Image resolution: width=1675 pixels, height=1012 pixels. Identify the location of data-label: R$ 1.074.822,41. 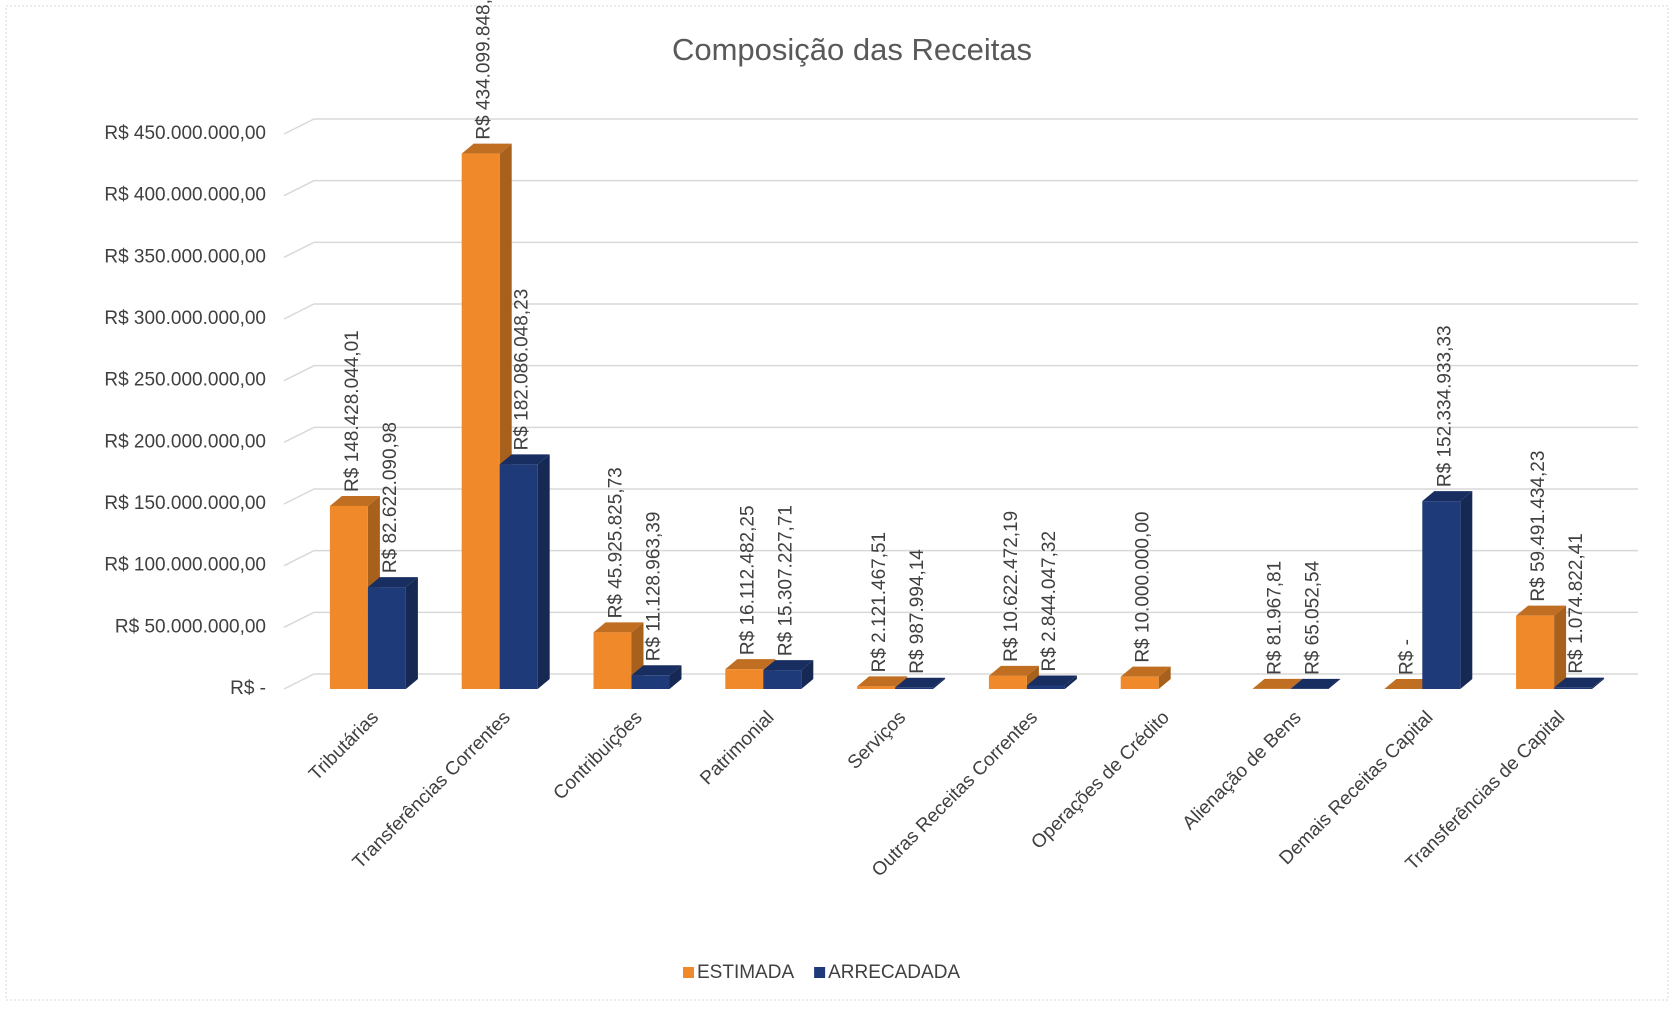
(1576, 603).